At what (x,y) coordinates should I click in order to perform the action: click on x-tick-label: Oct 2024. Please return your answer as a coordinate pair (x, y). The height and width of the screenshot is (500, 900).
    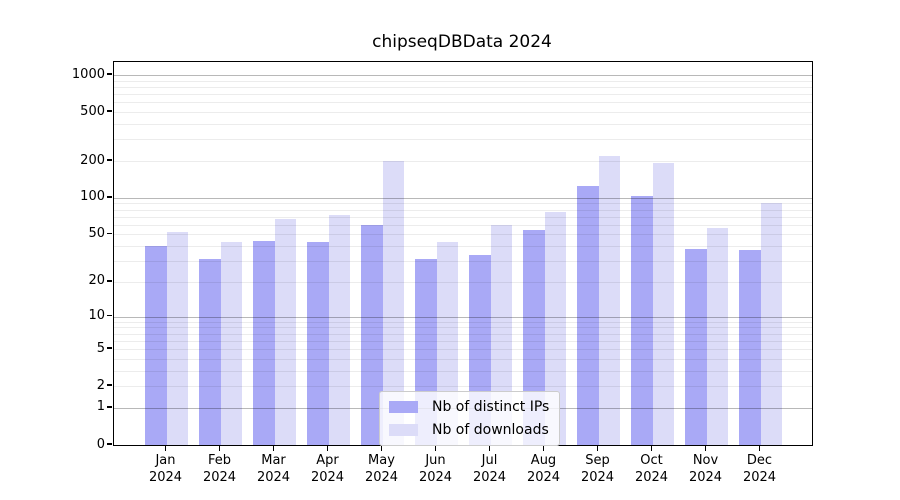
    Looking at the image, I should click on (652, 469).